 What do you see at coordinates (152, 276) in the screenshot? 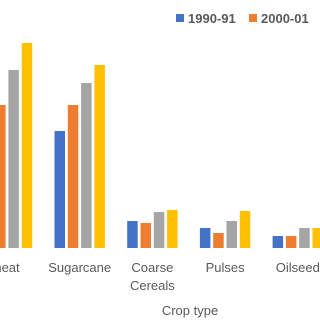
I see `x-tick-label: Coarse Cereals` at bounding box center [152, 276].